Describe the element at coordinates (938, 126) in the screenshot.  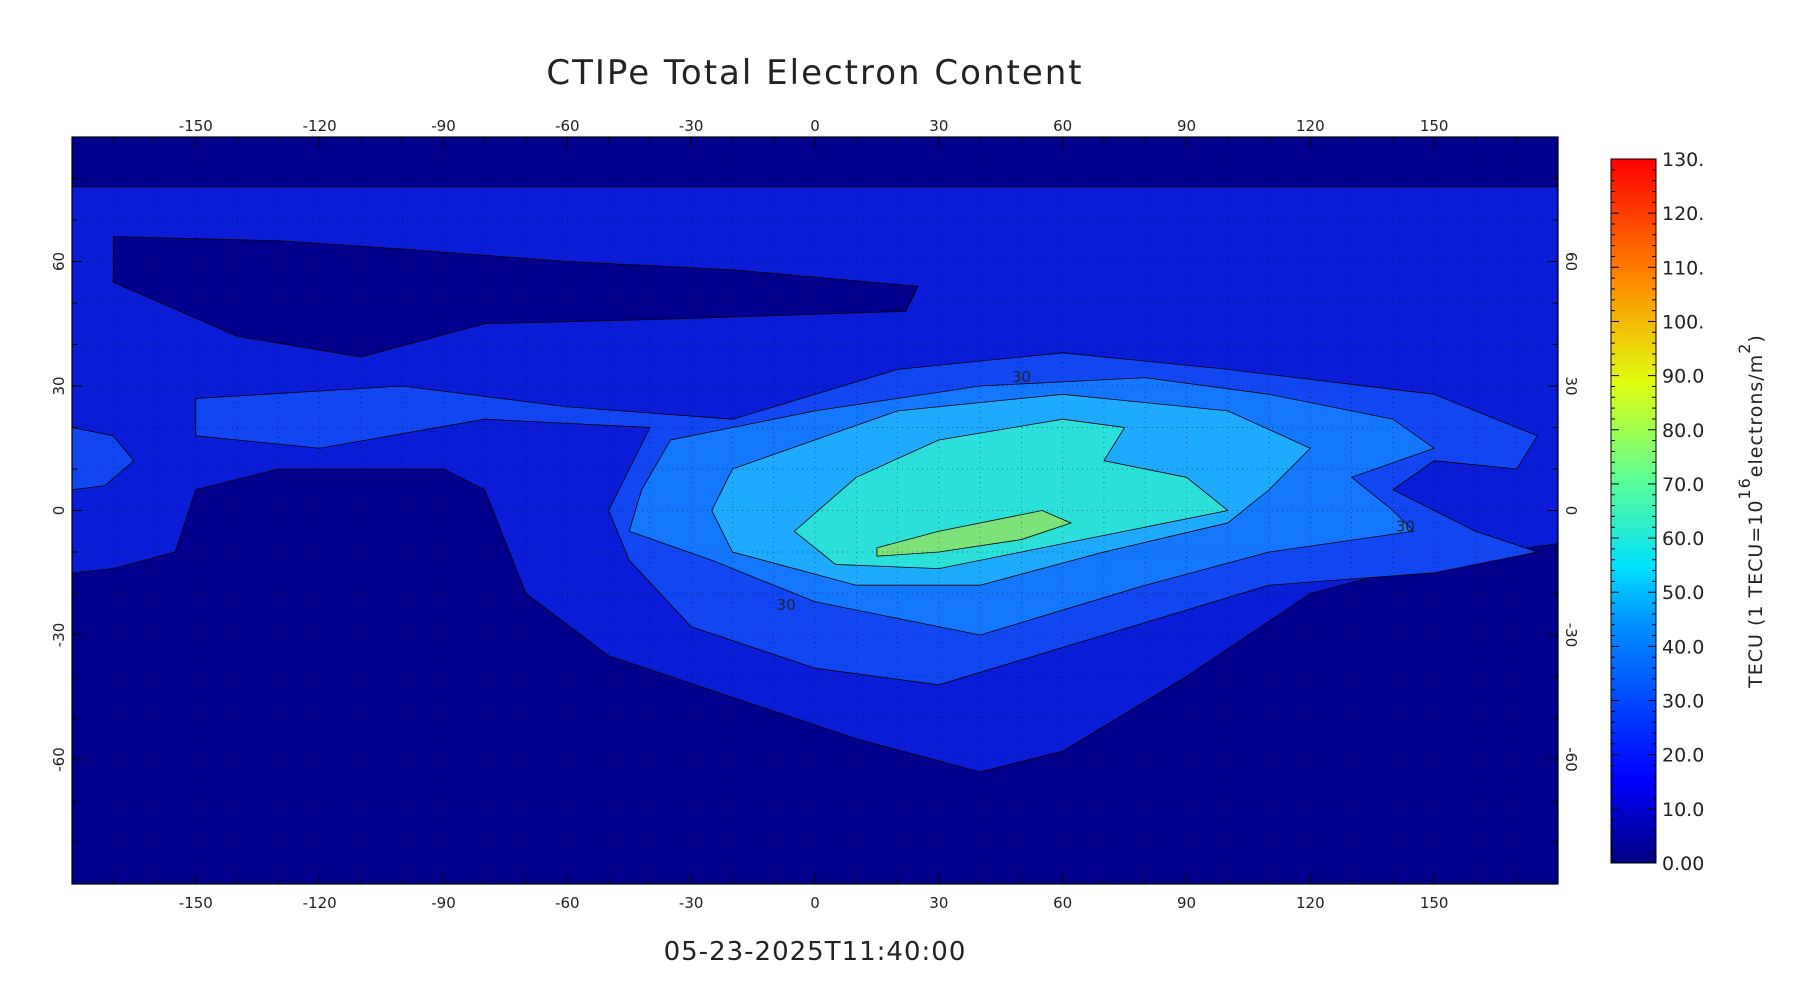
I see `x-tick-label-top: 30` at that location.